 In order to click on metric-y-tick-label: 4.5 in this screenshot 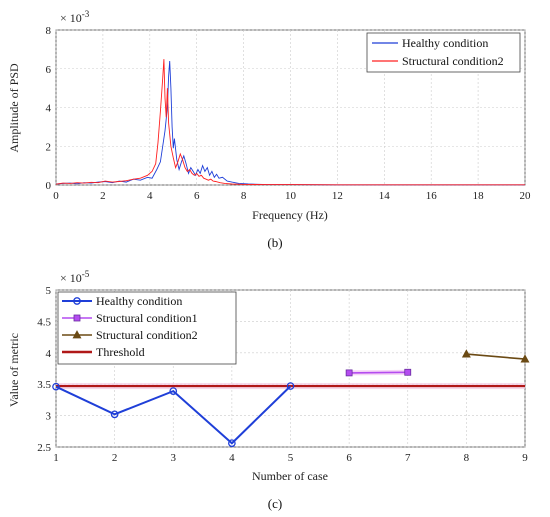, I will do `click(44, 322)`.